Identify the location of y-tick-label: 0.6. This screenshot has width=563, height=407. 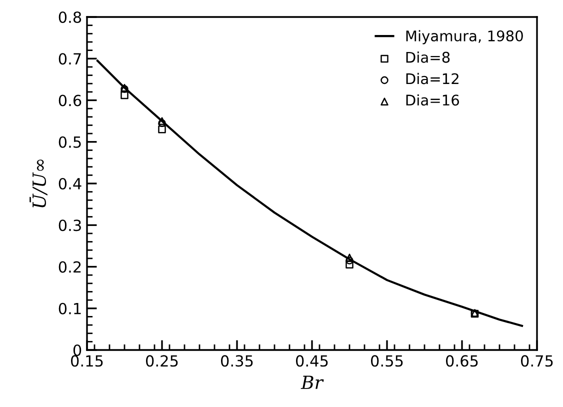
(70, 100).